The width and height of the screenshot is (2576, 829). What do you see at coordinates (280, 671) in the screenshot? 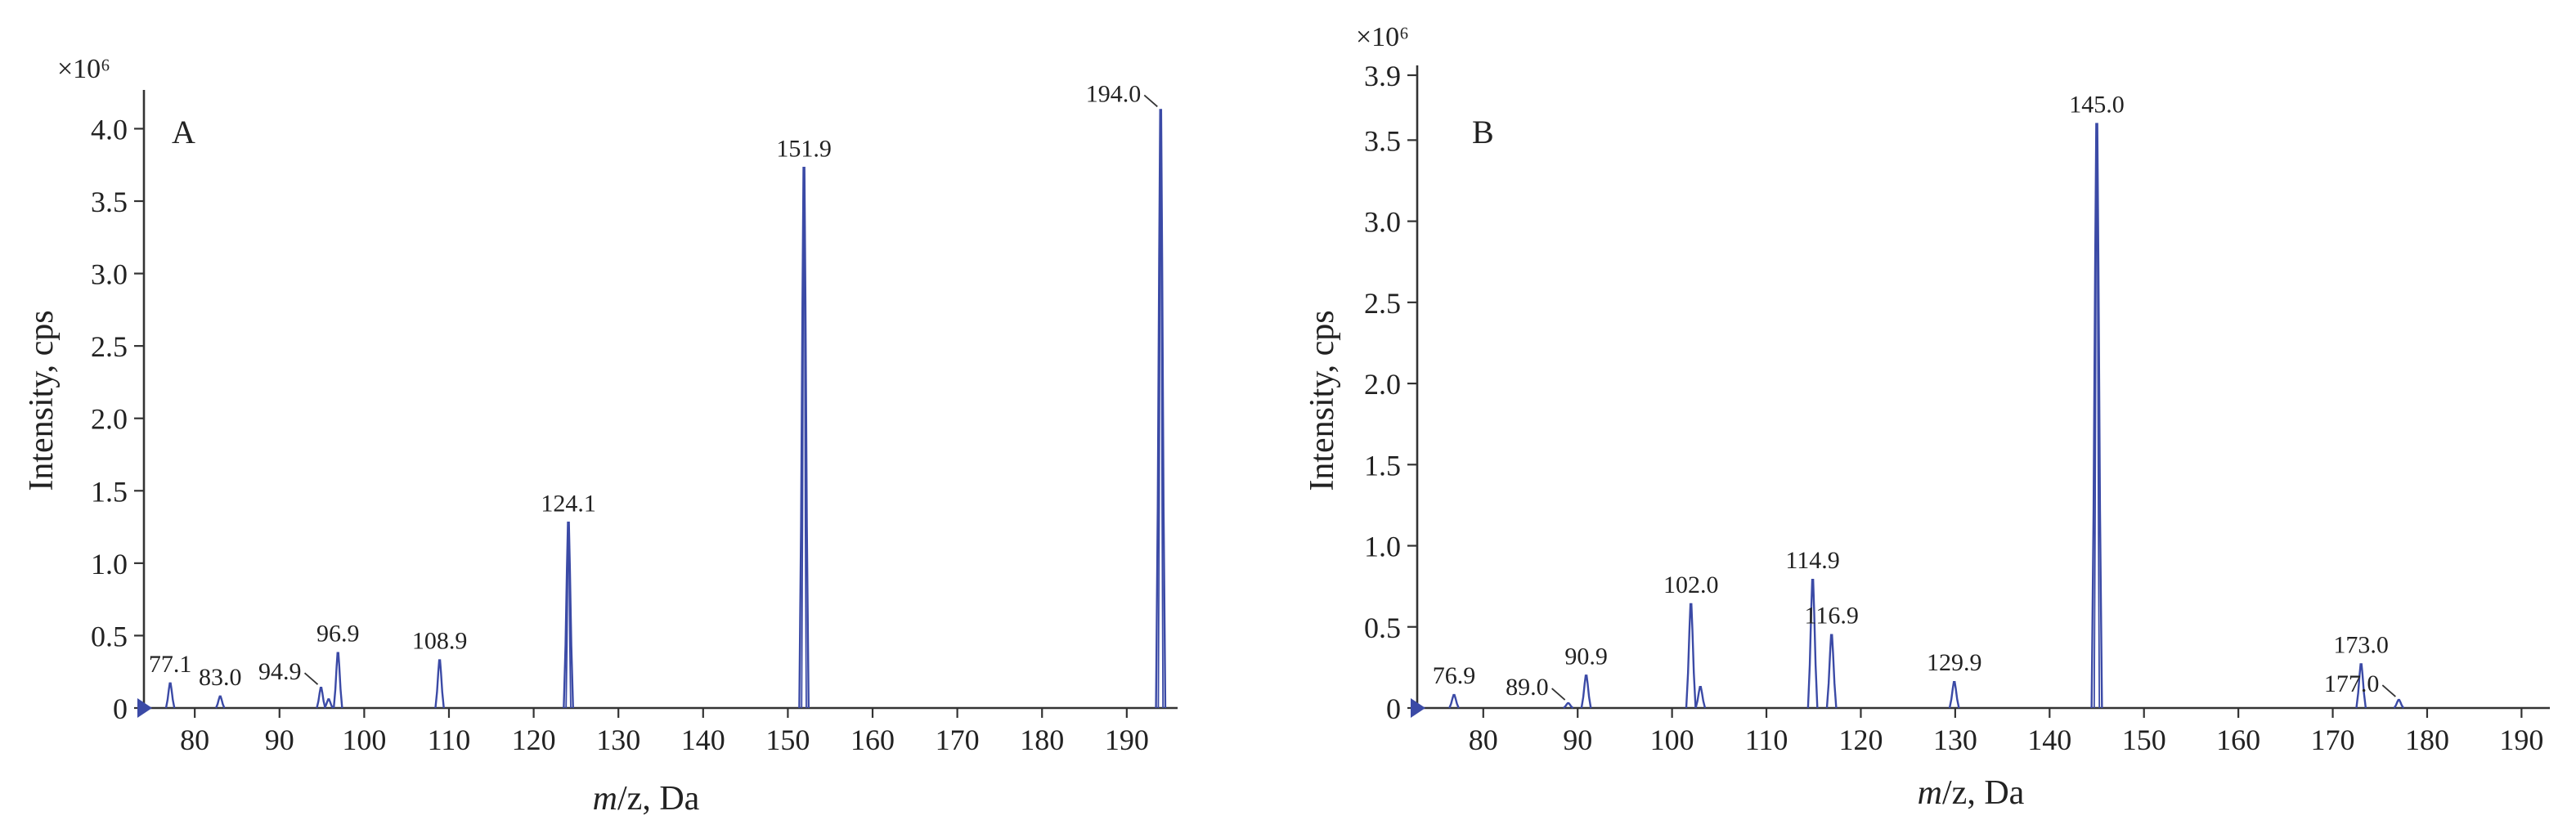
I see `panel-a-peak-label: 94.9` at bounding box center [280, 671].